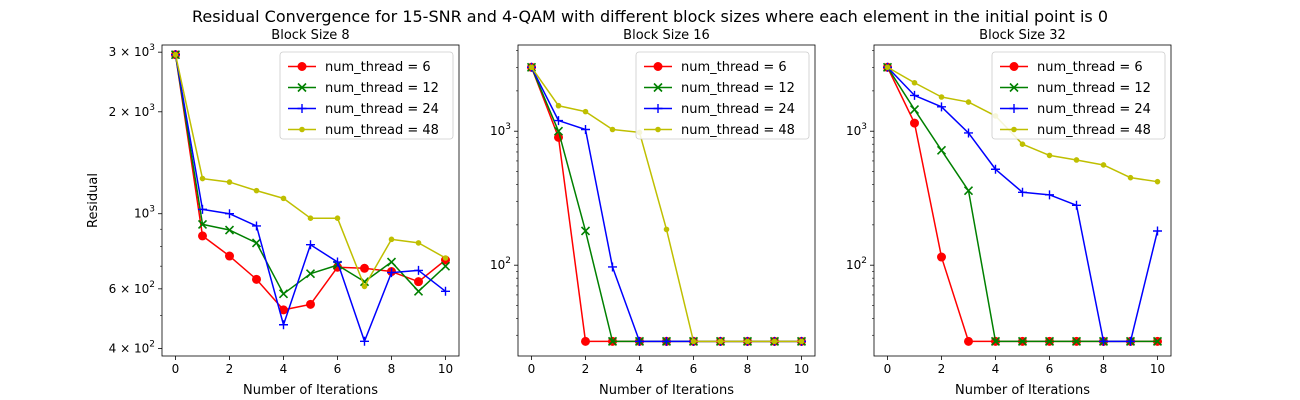 The image size is (1300, 400). What do you see at coordinates (230, 369) in the screenshot?
I see `x-tick-label: 2` at bounding box center [230, 369].